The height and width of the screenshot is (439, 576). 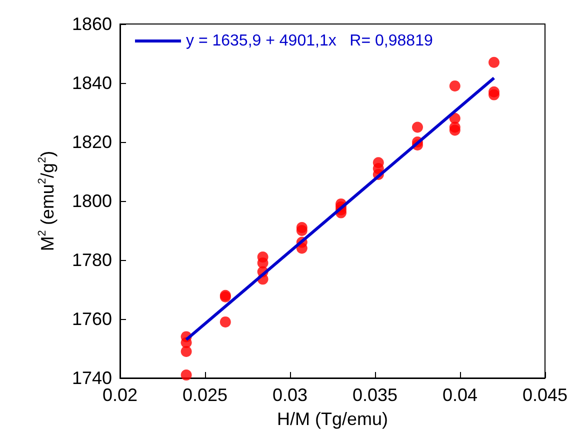 I want to click on y-tick-label: 1760, so click(x=92, y=319).